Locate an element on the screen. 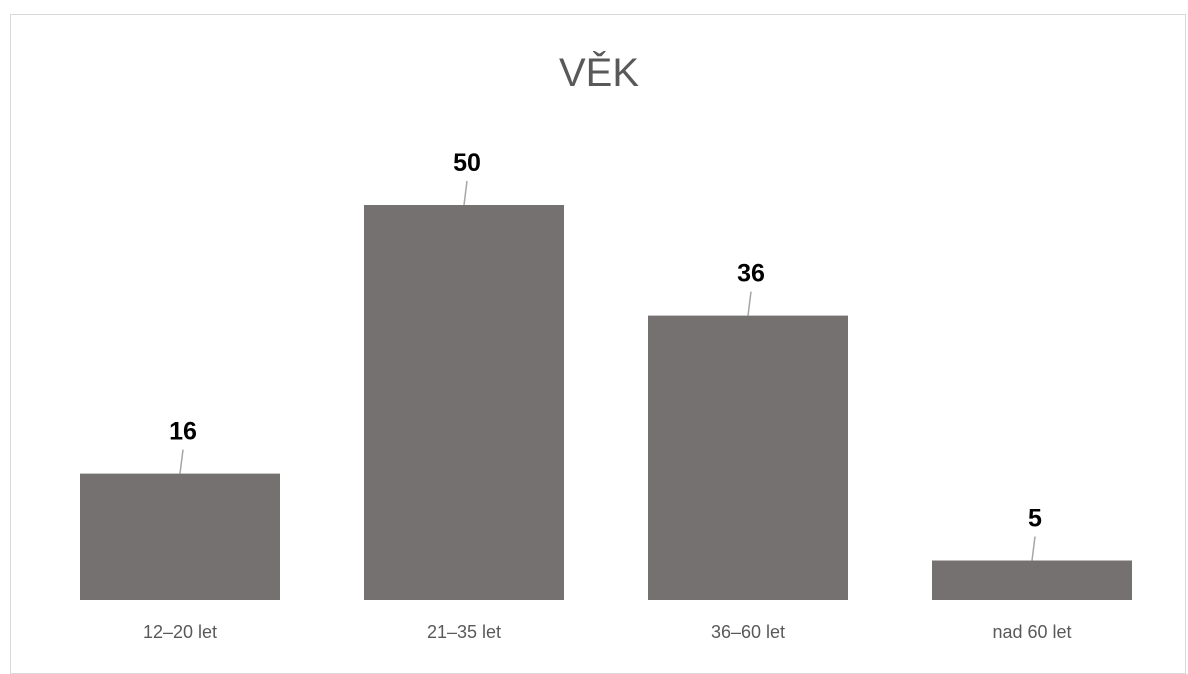 Image resolution: width=1188 pixels, height=674 pixels. data-label: 5 is located at coordinates (1035, 519).